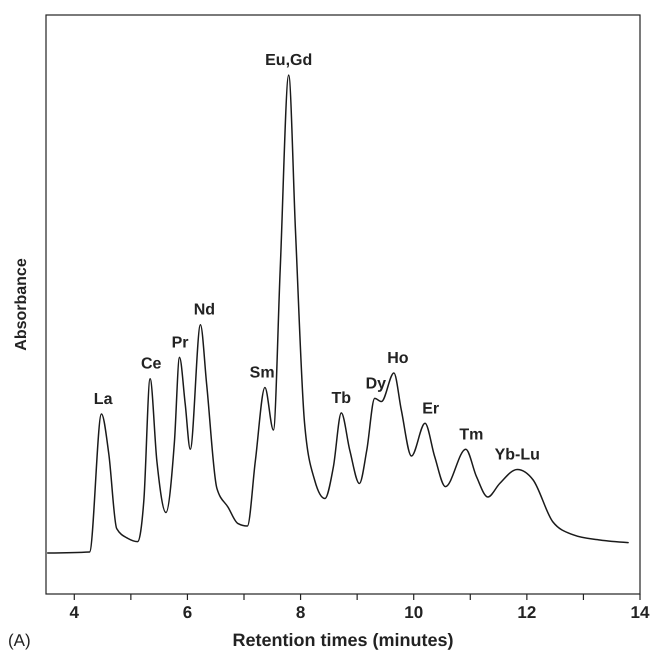  I want to click on annotation: Tm, so click(471, 435).